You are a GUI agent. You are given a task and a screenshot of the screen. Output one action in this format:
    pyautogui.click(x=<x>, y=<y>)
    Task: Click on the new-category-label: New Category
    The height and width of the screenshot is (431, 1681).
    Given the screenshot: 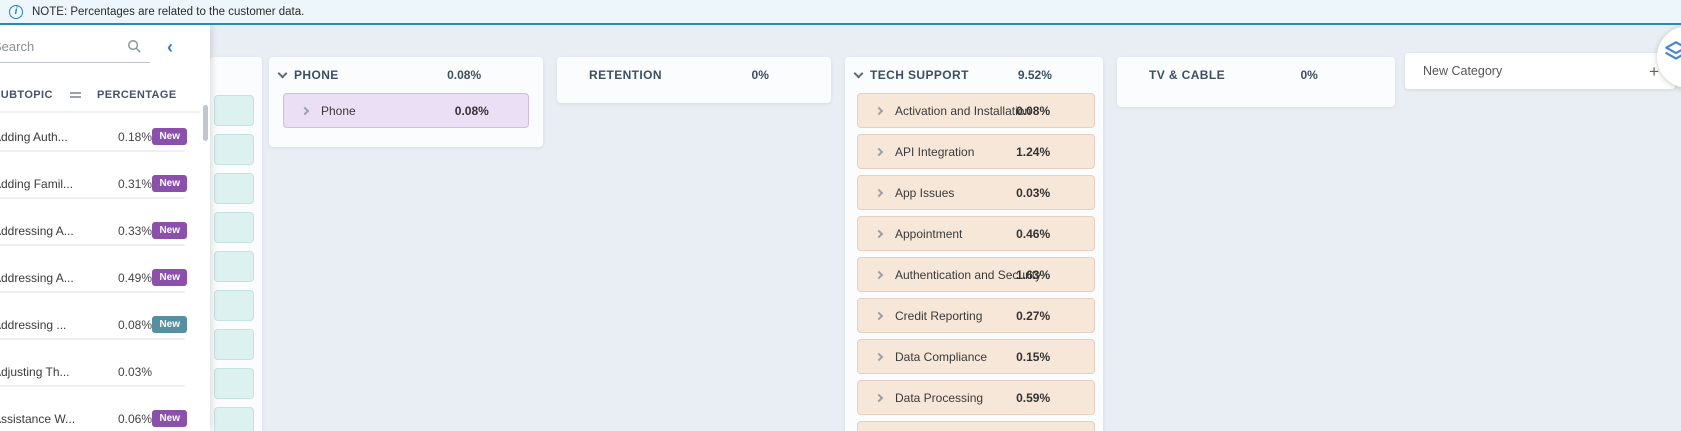 What is the action you would take?
    pyautogui.click(x=1463, y=71)
    